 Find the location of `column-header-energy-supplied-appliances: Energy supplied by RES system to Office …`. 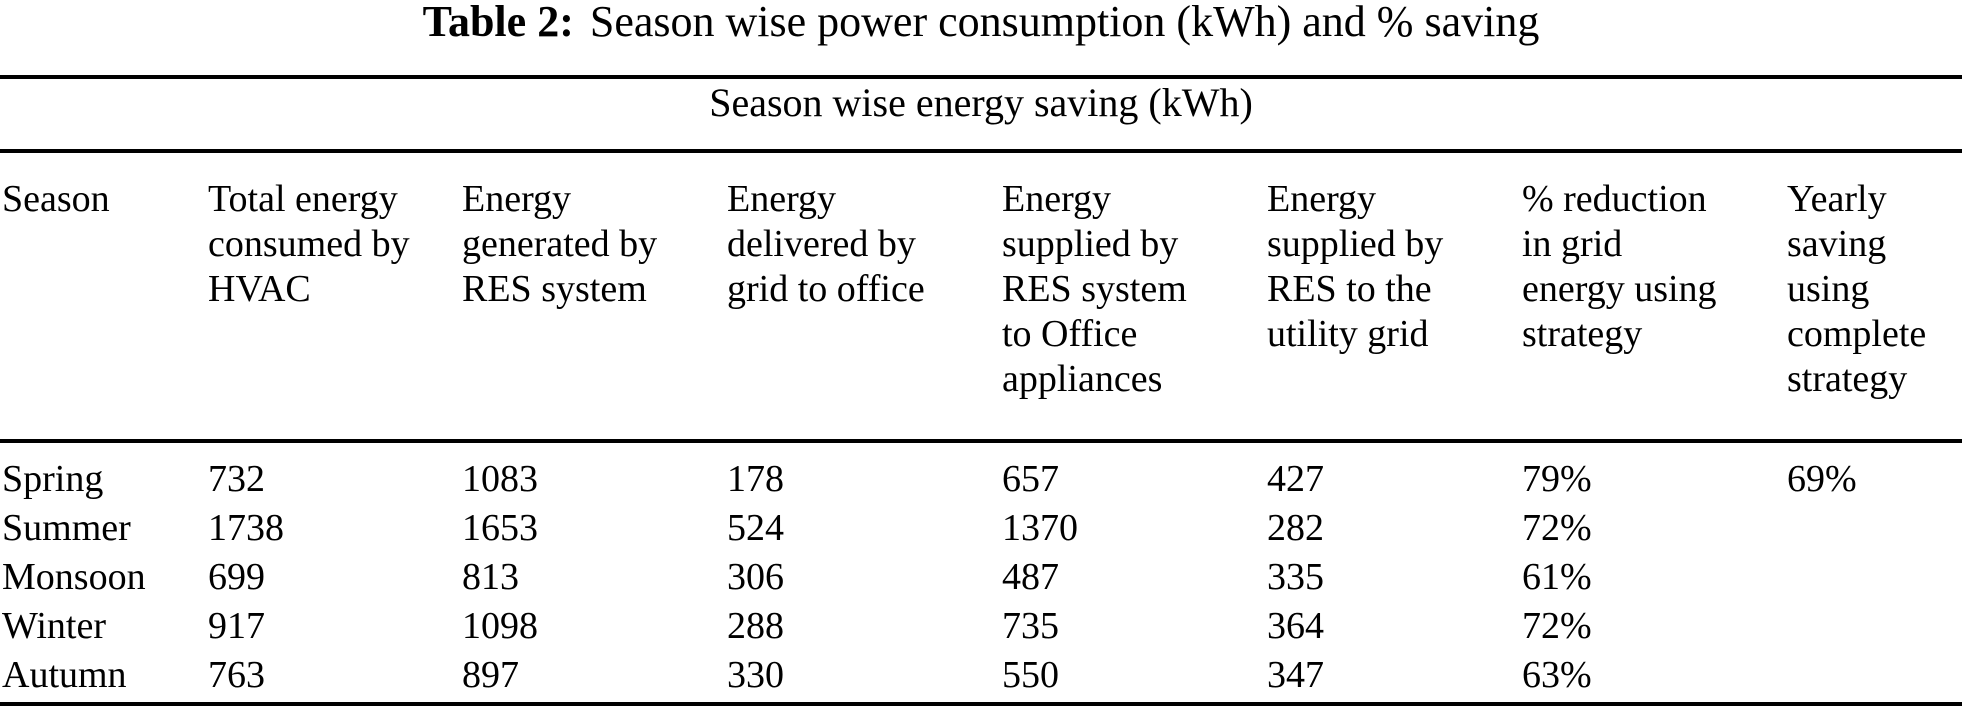

column-header-energy-supplied-appliances: Energy supplied by RES system to Office … is located at coordinates (1132, 298).